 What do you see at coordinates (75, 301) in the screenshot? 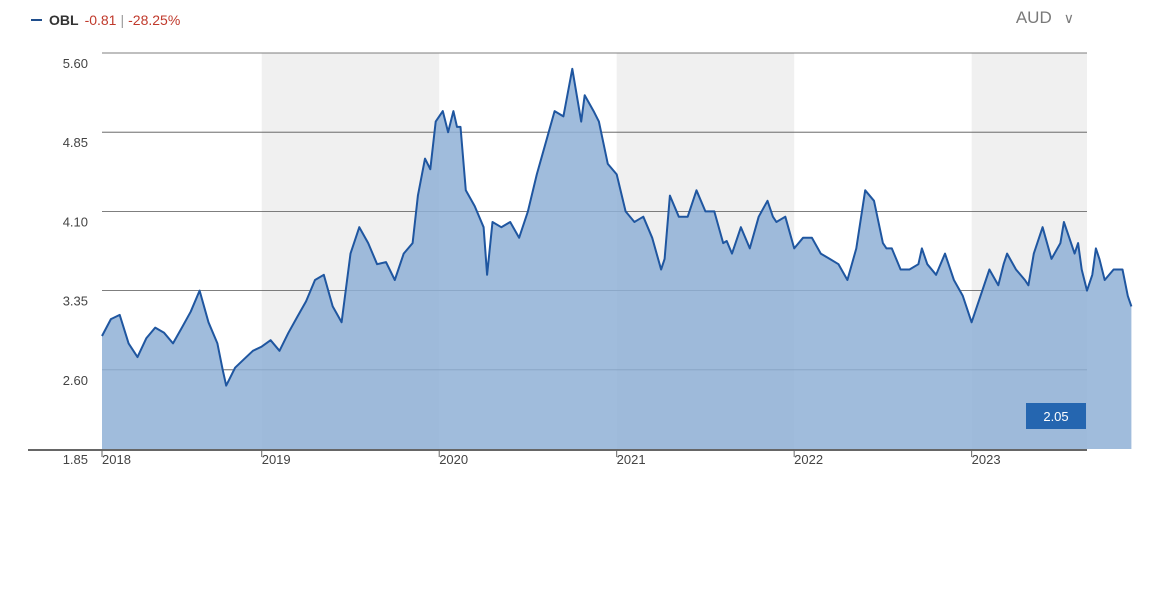
I see `y-tick-label: 3.35` at bounding box center [75, 301].